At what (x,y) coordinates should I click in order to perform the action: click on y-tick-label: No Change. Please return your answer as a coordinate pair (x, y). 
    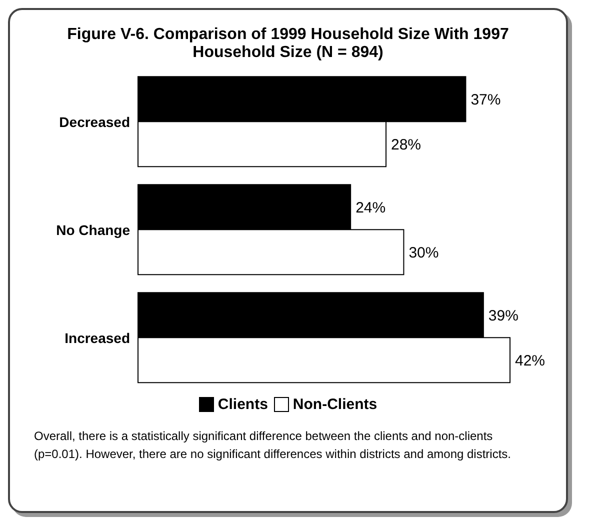
    Looking at the image, I should click on (93, 230).